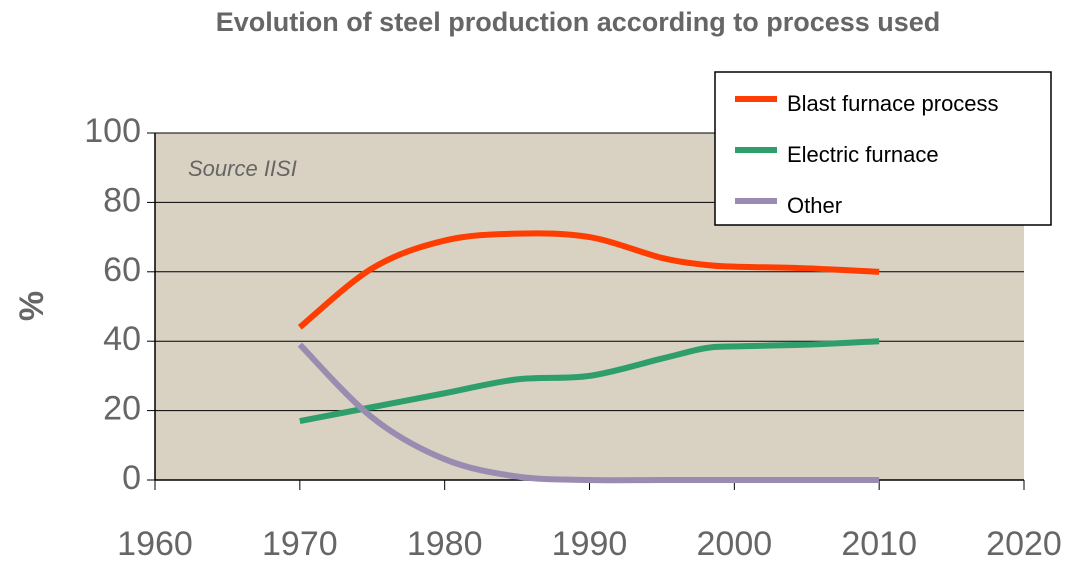 This screenshot has width=1076, height=567. What do you see at coordinates (893, 103) in the screenshot?
I see `legend-label: Blast furnace process` at bounding box center [893, 103].